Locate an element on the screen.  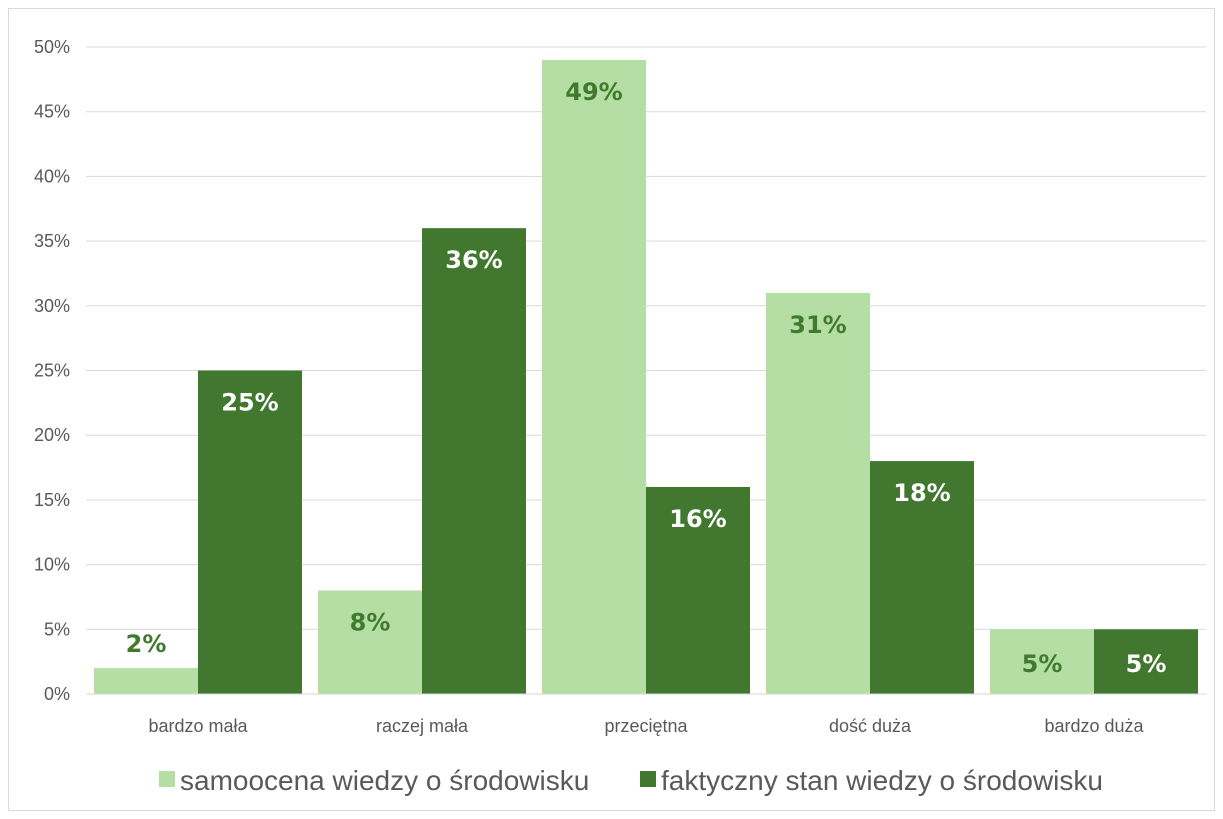
data-label: 8% is located at coordinates (370, 622).